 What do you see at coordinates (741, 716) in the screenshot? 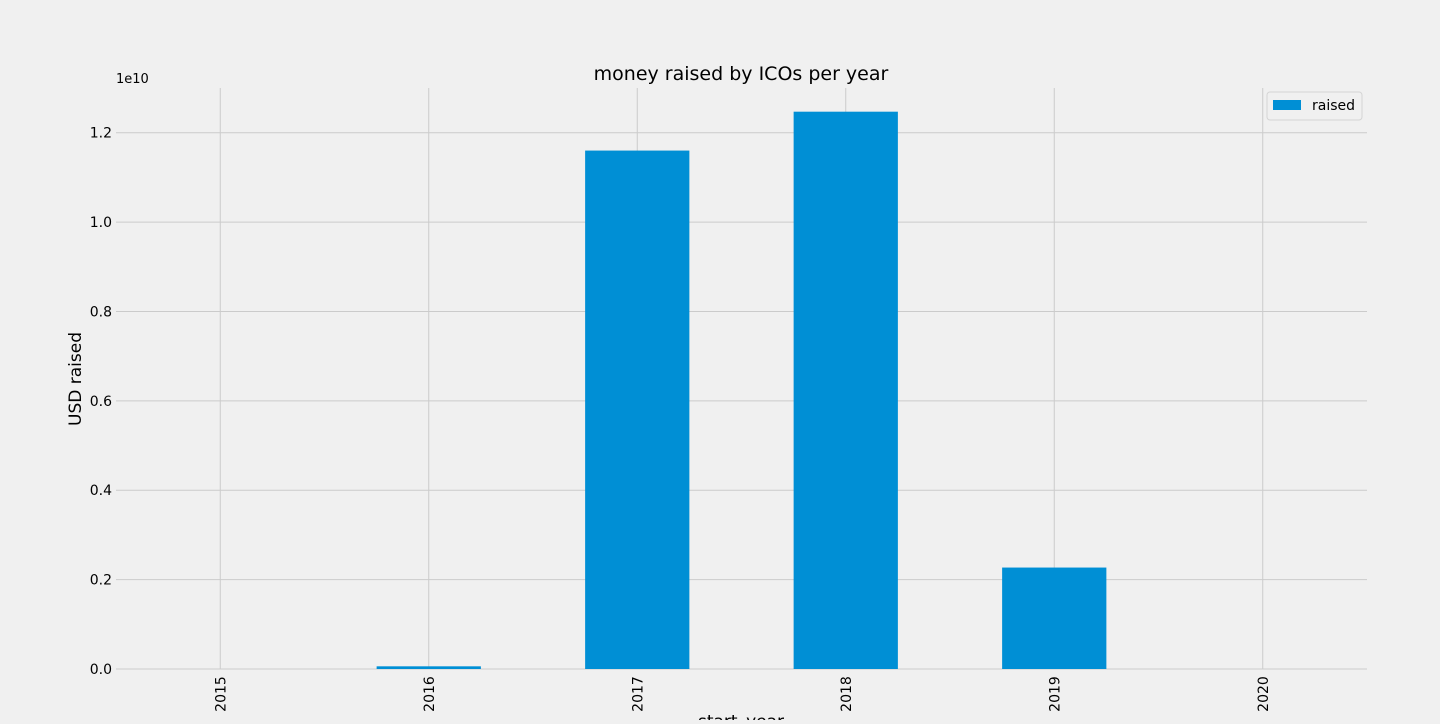
I see `x-axis-label: start_year` at bounding box center [741, 716].